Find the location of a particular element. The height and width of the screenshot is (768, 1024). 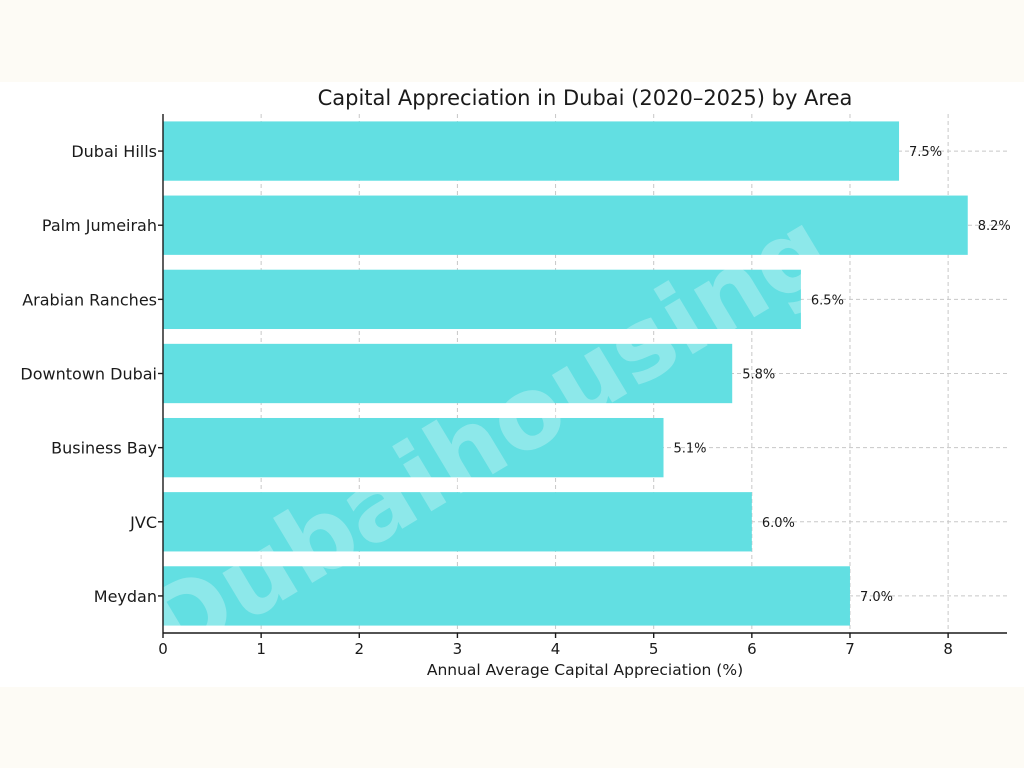

value-label: 5.8% is located at coordinates (758, 375).